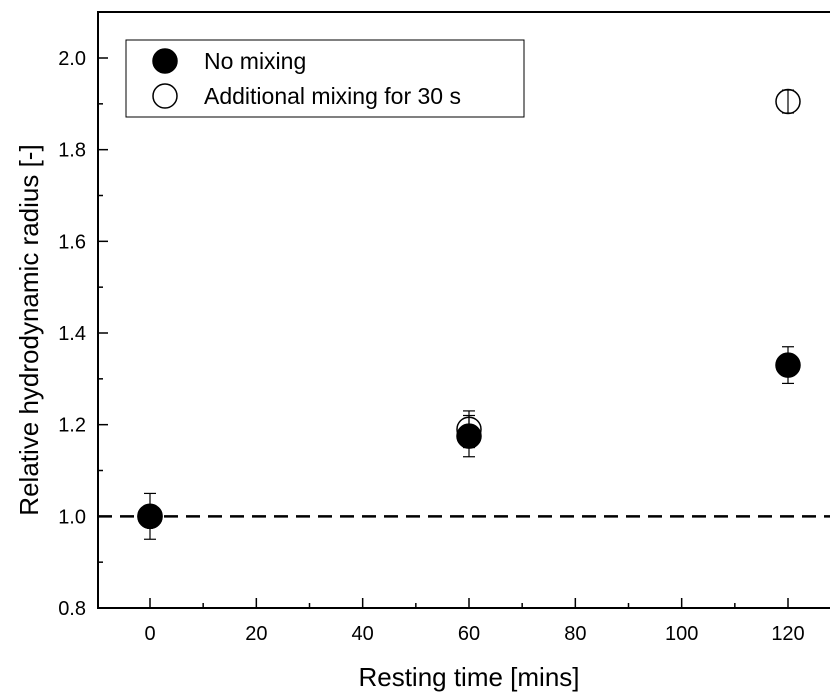 The height and width of the screenshot is (695, 830). What do you see at coordinates (149, 634) in the screenshot?
I see `x-tick-label: 0` at bounding box center [149, 634].